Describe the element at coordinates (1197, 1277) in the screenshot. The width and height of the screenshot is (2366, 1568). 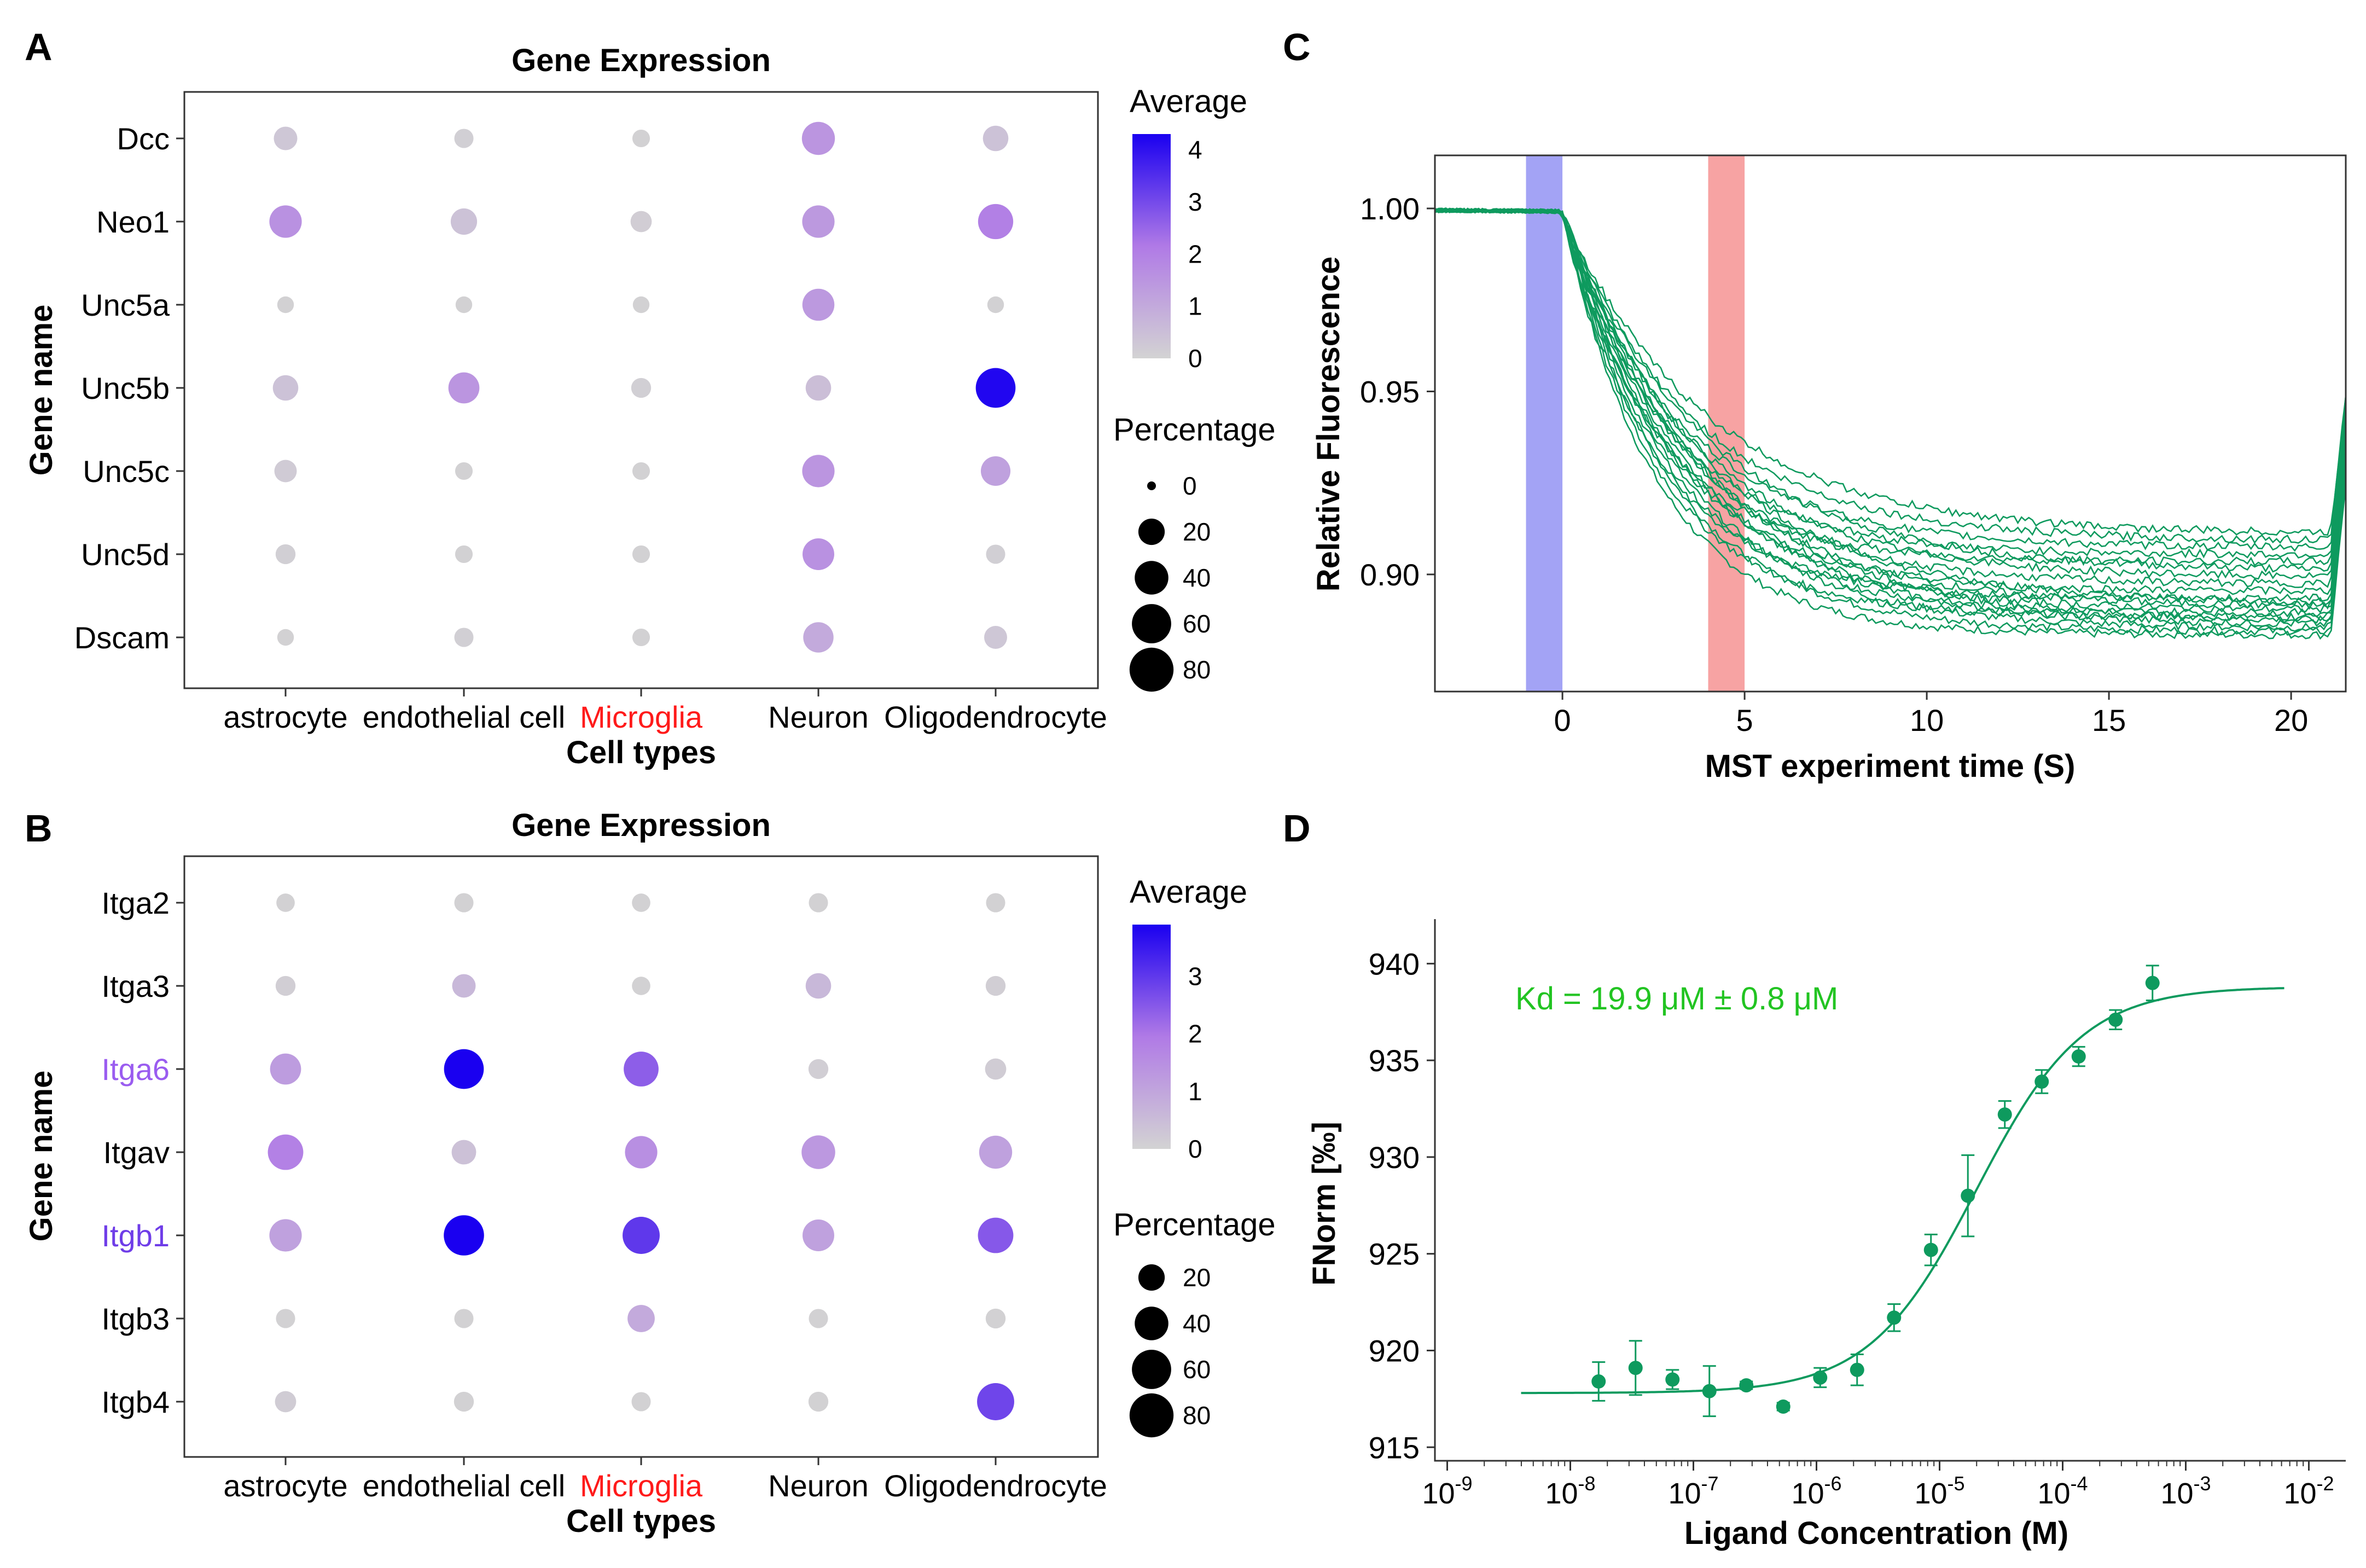
I see `percentage-key-label: 20` at that location.